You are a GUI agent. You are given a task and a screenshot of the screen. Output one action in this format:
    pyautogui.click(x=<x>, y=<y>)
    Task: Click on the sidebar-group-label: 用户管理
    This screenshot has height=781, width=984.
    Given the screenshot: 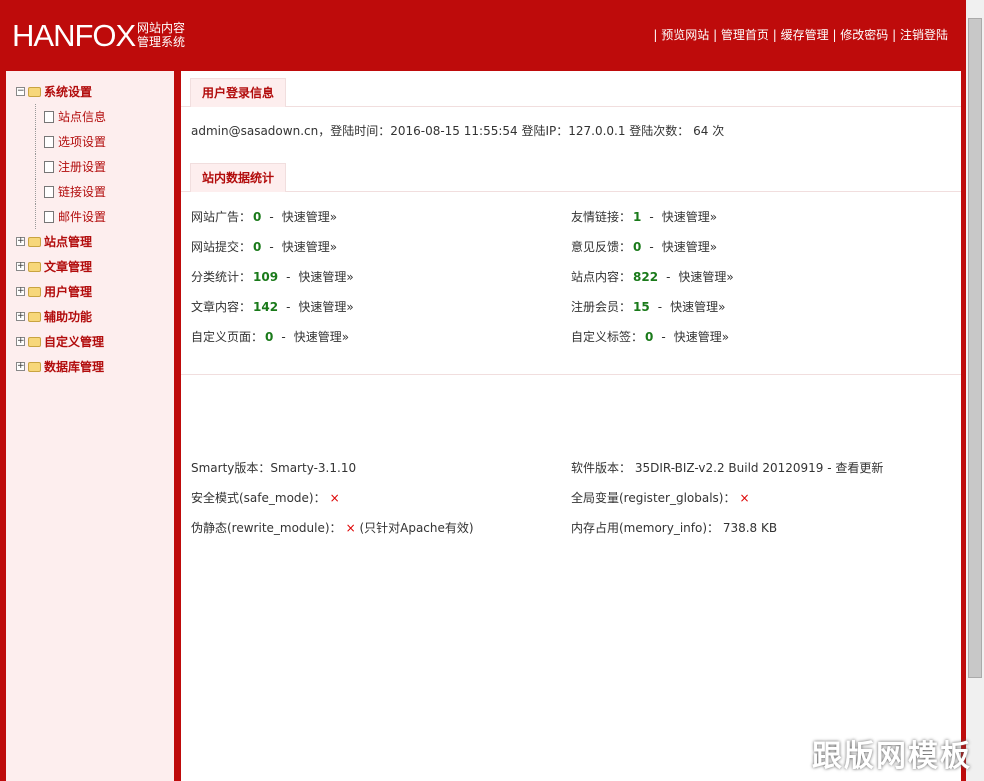 What is the action you would take?
    pyautogui.click(x=68, y=291)
    